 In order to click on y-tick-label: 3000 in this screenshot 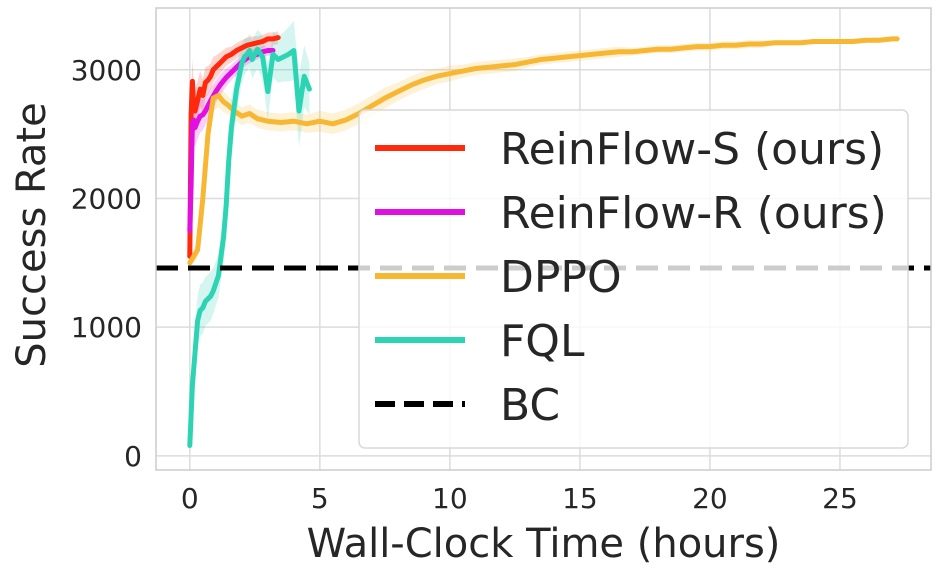, I will do `click(106, 70)`.